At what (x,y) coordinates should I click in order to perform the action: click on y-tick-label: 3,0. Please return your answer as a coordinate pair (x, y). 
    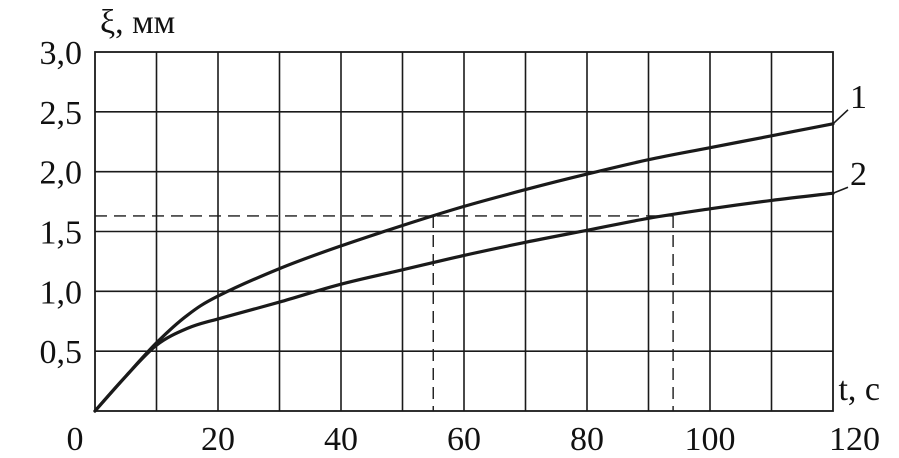
    Looking at the image, I should click on (61, 53).